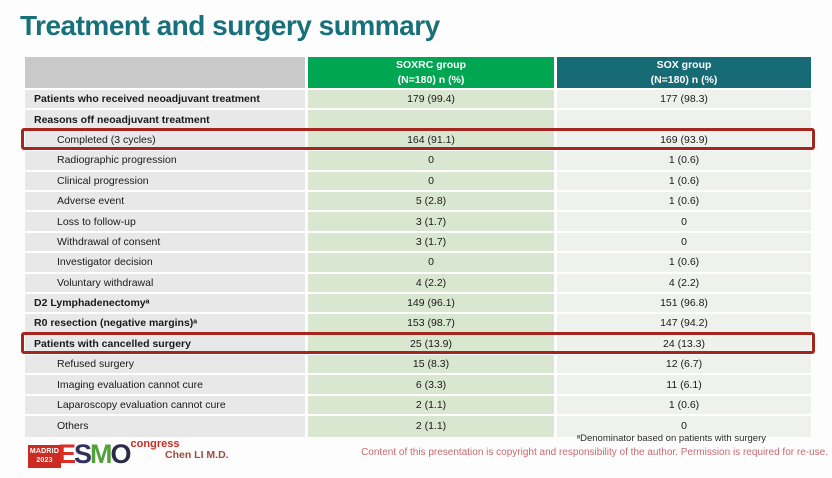 This screenshot has width=832, height=478. I want to click on table-row: Refused surgery 15 (8.3) 12 (6.7), so click(418, 365).